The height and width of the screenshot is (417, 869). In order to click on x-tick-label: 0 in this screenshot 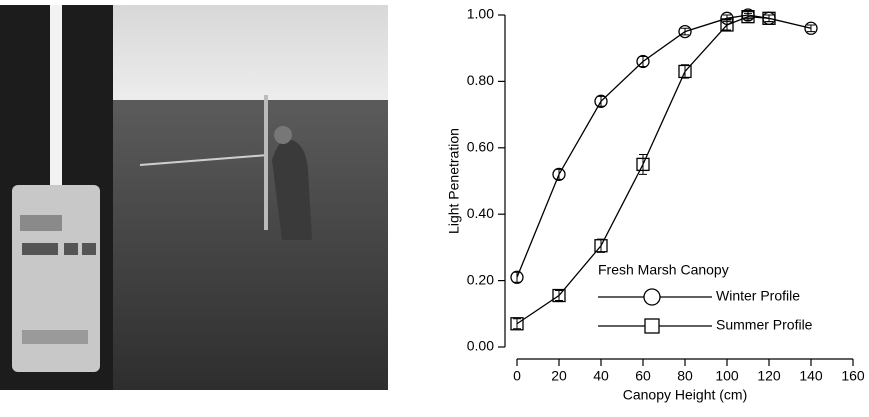, I will do `click(517, 376)`.